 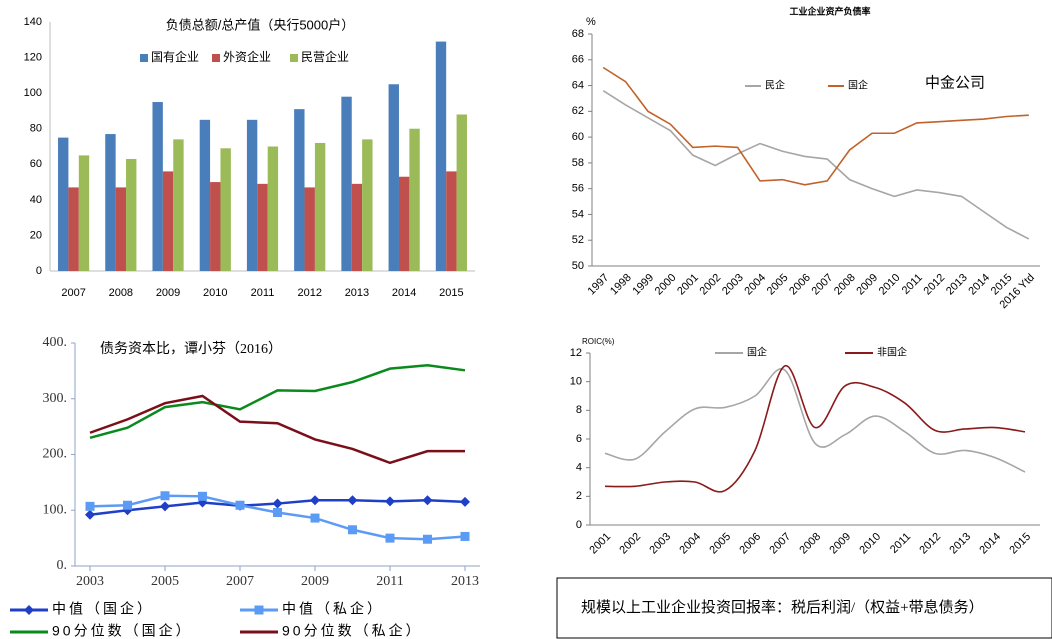 What do you see at coordinates (579, 410) in the screenshot?
I see `y-tick-label: 8` at bounding box center [579, 410].